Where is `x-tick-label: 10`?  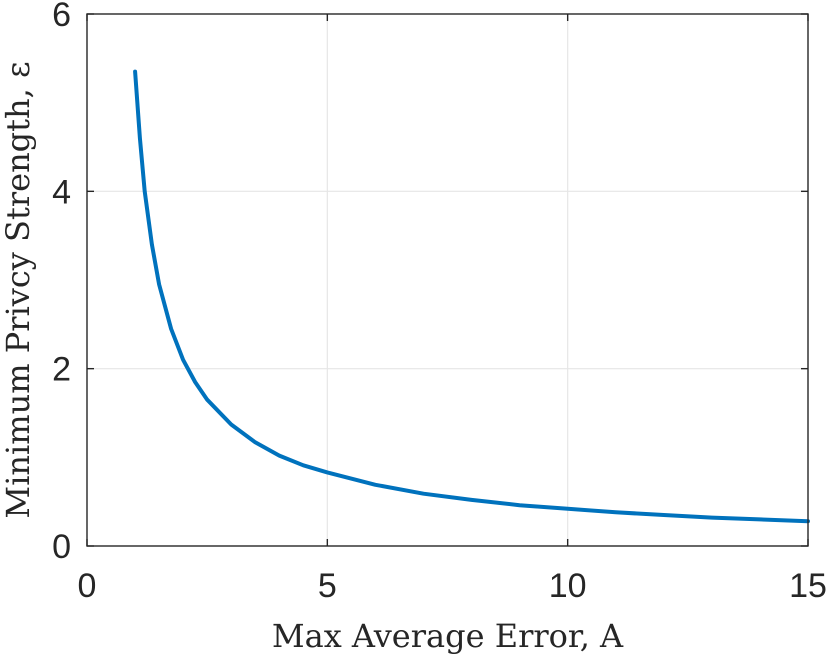
x-tick-label: 10 is located at coordinates (568, 586).